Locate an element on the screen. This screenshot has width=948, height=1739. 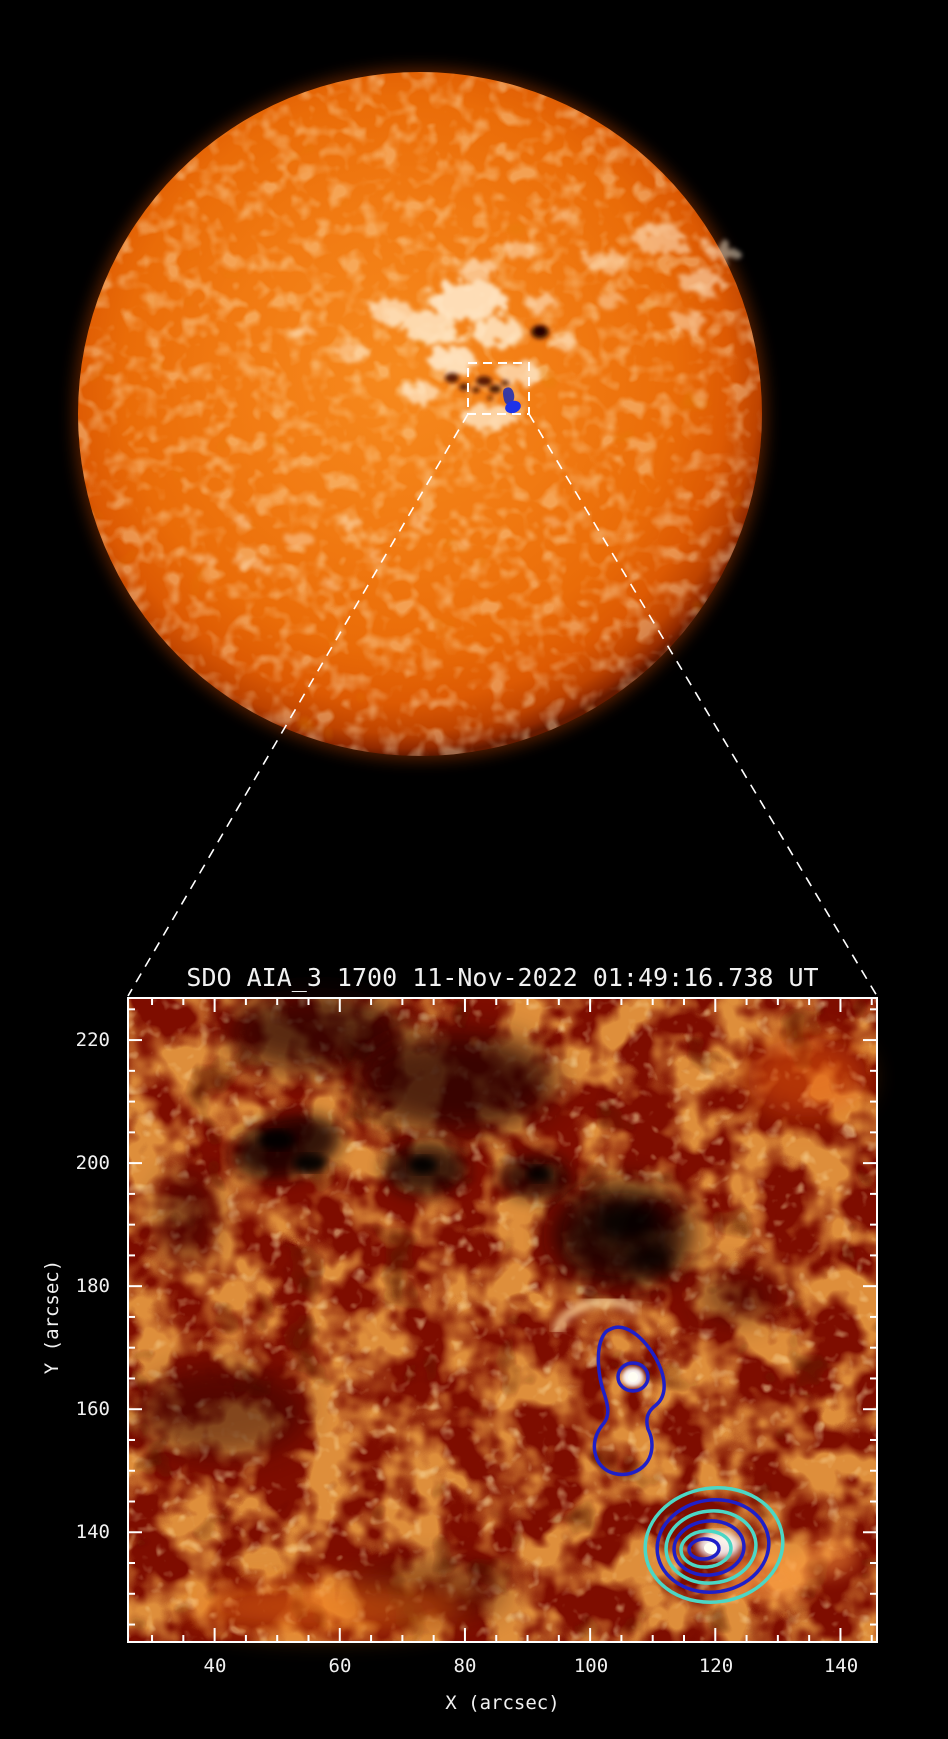
y-tick-label-160: 160 is located at coordinates (92, 1409).